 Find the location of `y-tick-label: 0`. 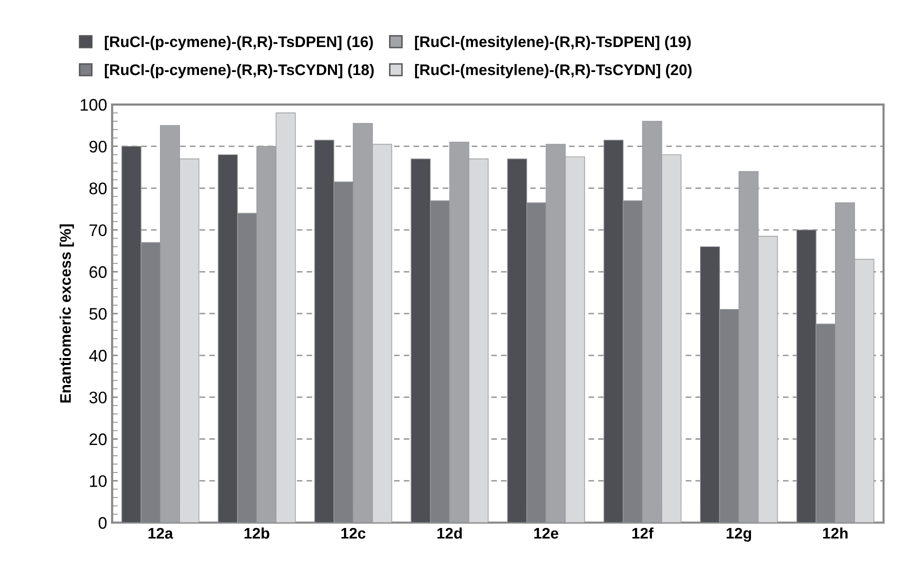

y-tick-label: 0 is located at coordinates (102, 523).